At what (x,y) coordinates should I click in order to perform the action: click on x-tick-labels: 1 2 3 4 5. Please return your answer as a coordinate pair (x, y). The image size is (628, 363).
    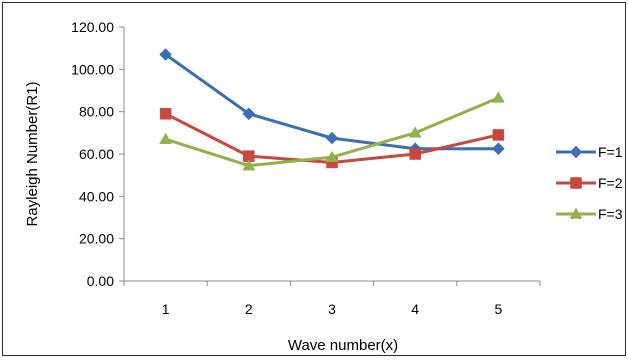
    Looking at the image, I should click on (332, 309).